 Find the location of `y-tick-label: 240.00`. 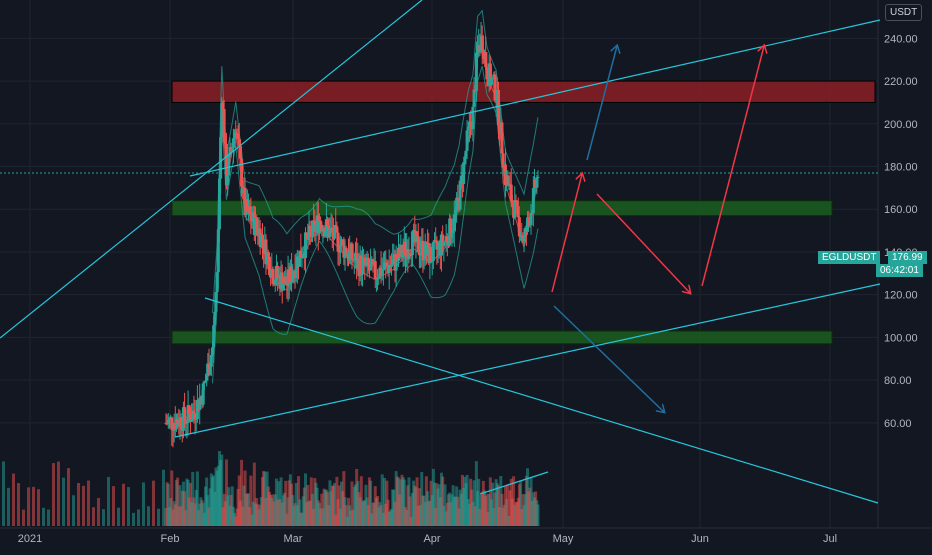

y-tick-label: 240.00 is located at coordinates (901, 39).